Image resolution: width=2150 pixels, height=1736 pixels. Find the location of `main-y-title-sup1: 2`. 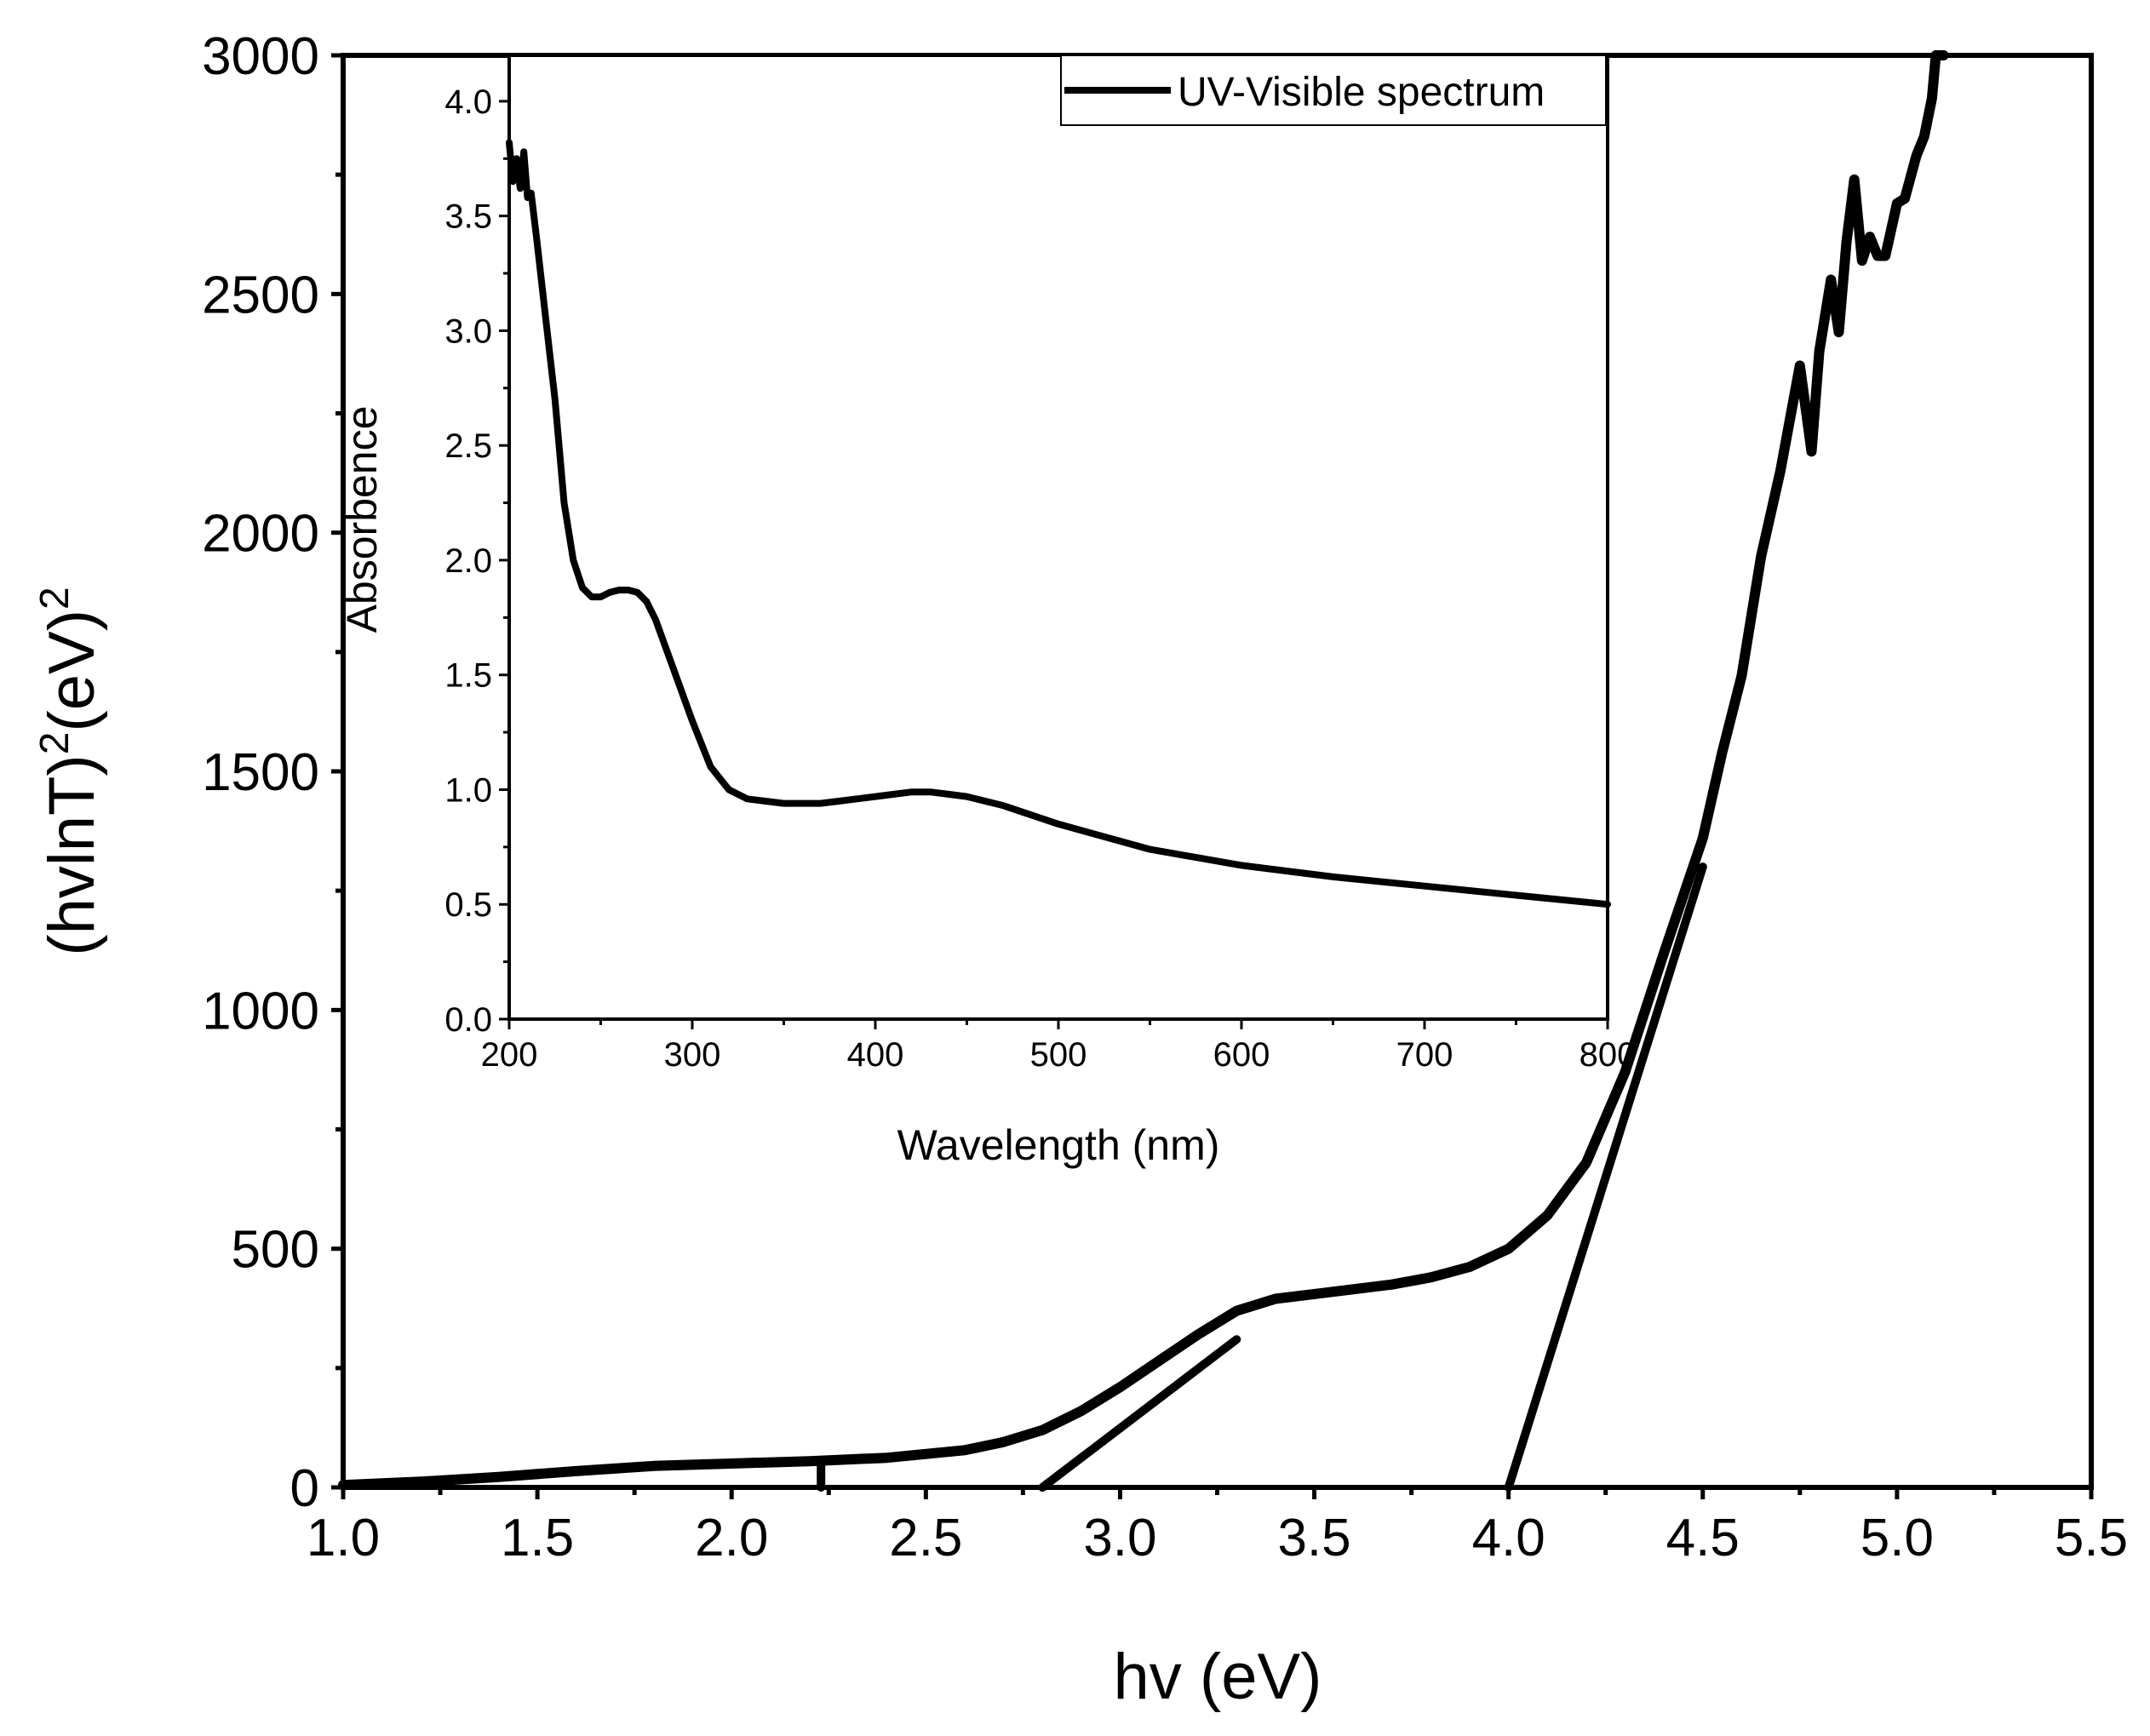

main-y-title-sup1: 2 is located at coordinates (54, 743).